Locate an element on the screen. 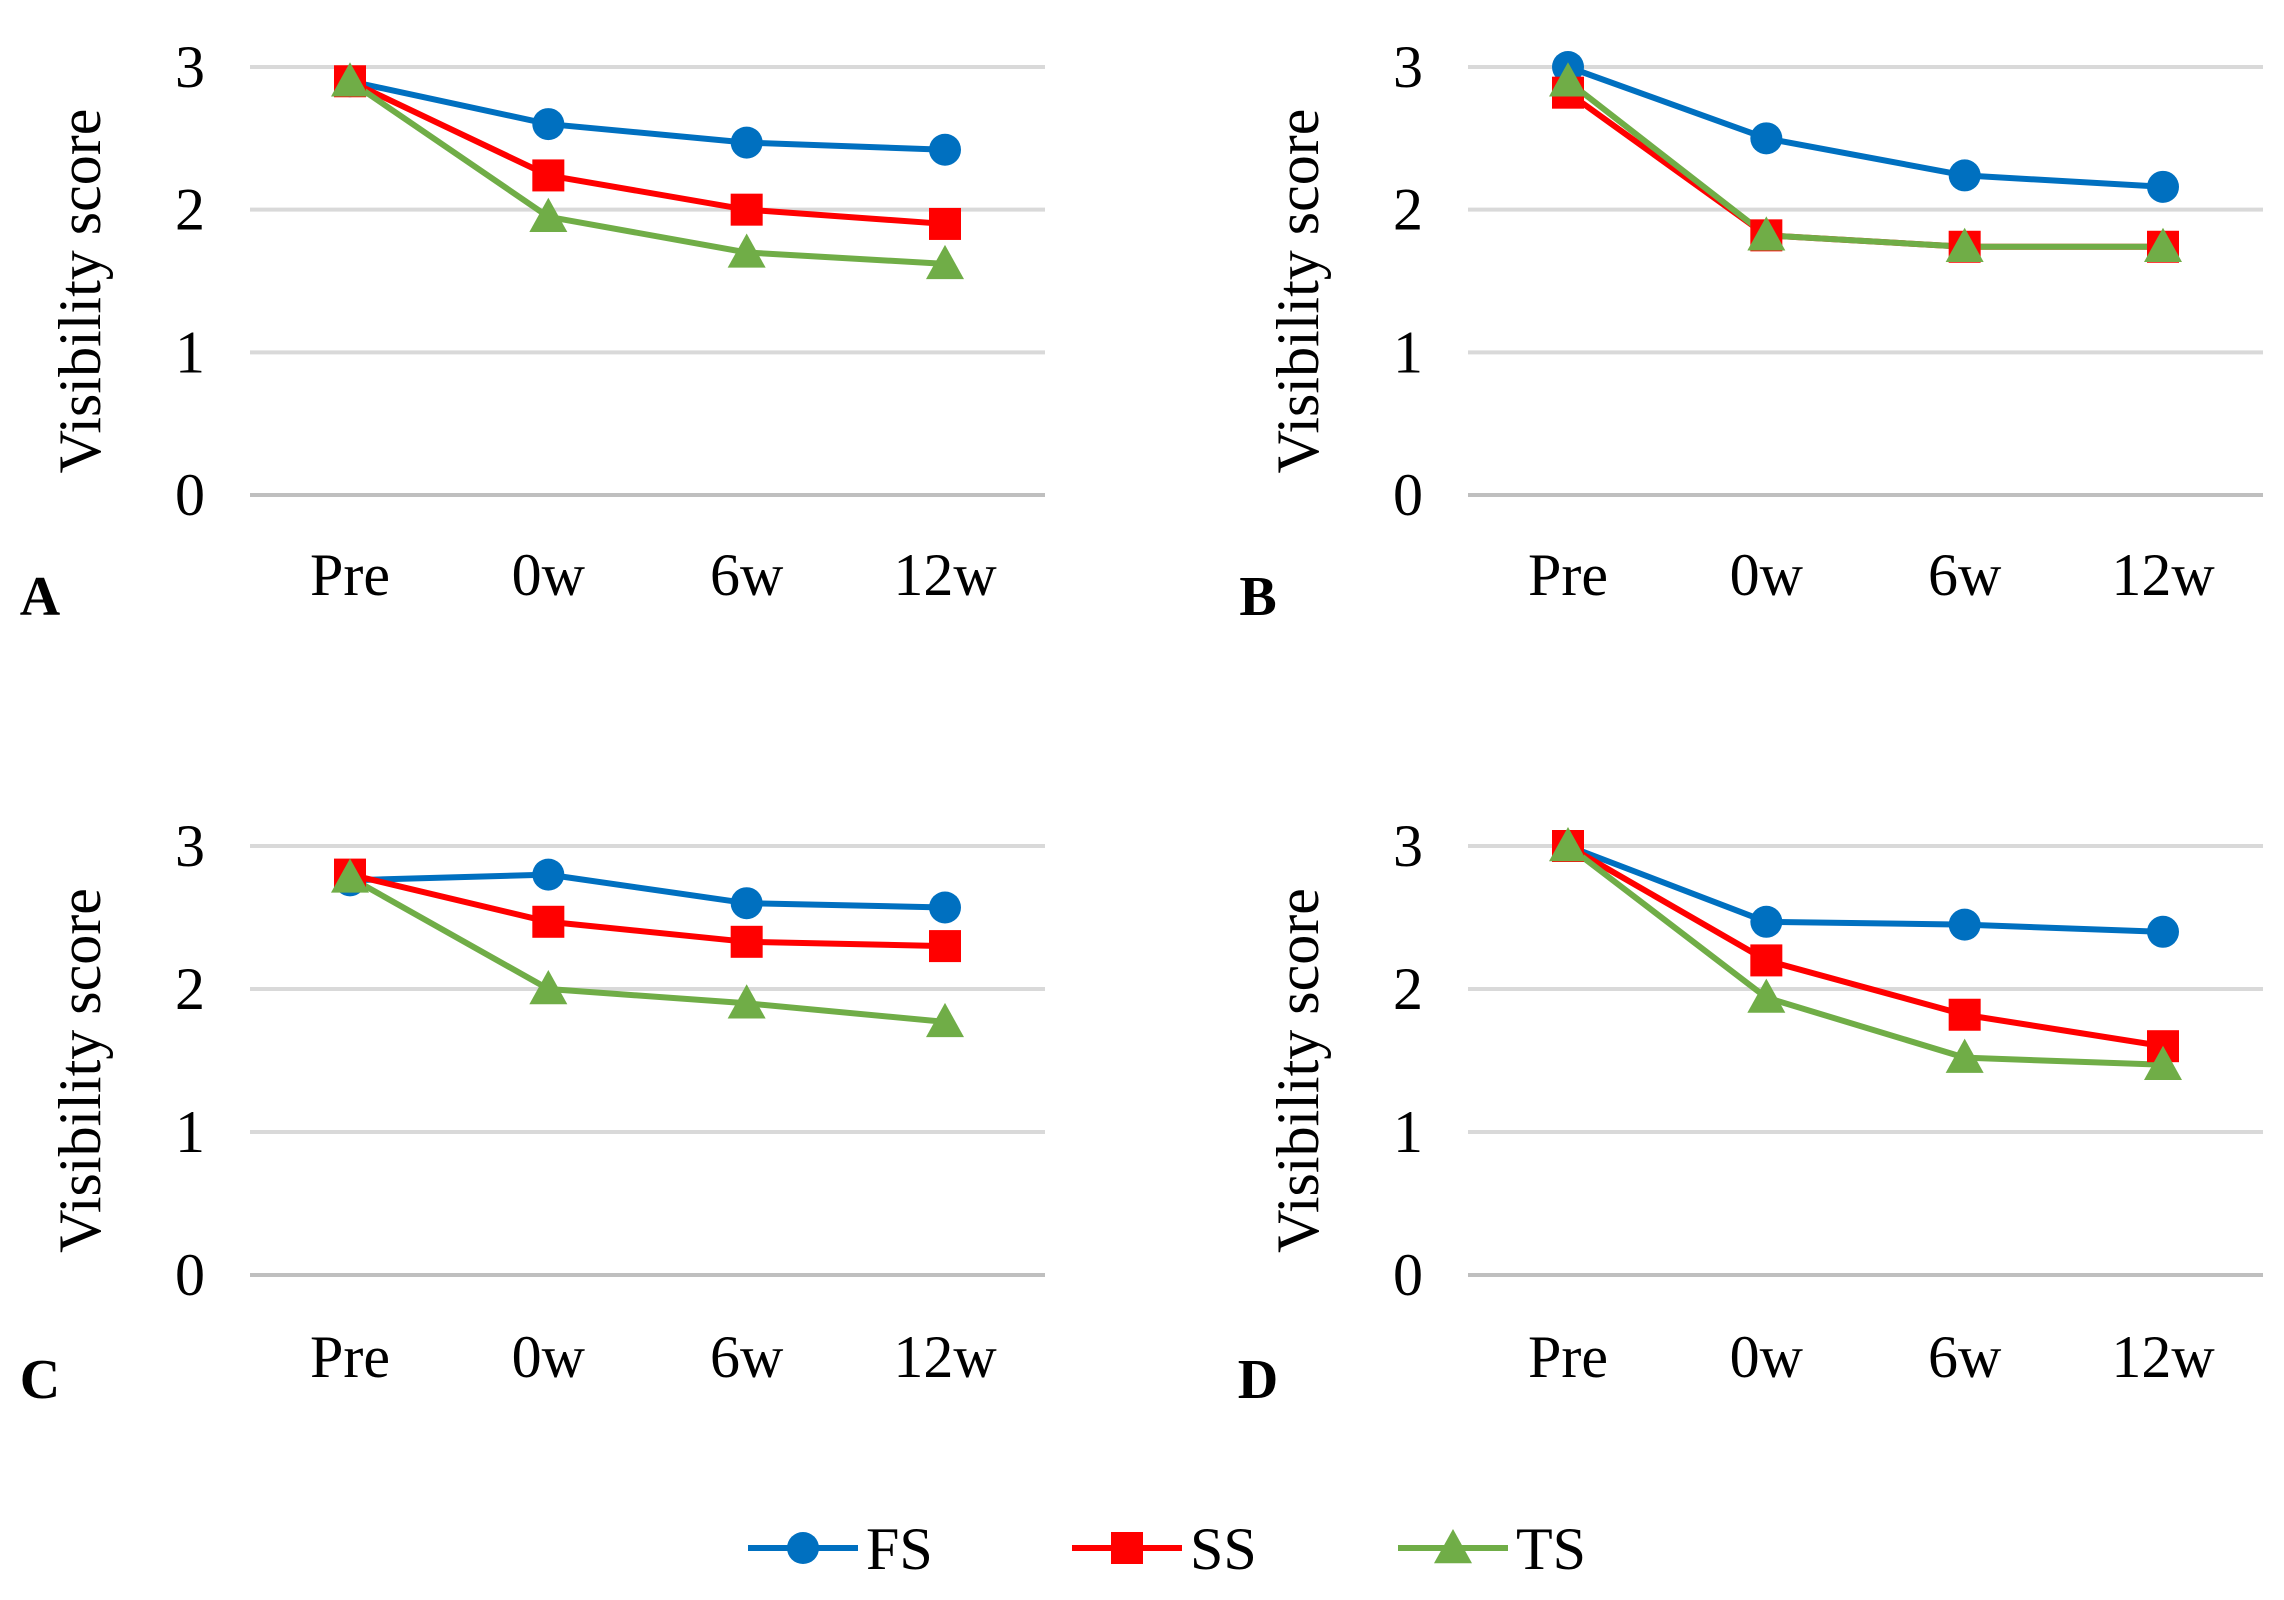 The image size is (2284, 1600). legend-item-ss: SS is located at coordinates (1164, 1549).